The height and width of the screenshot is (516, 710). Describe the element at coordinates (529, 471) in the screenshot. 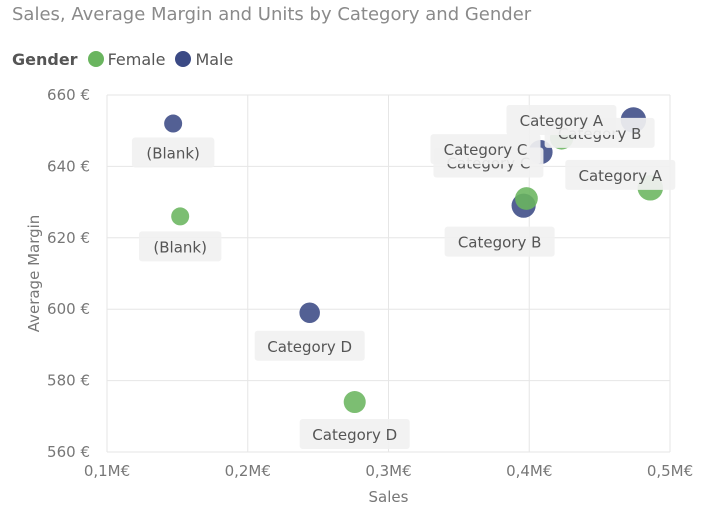

I see `x-tick-label: 0,4M€` at that location.